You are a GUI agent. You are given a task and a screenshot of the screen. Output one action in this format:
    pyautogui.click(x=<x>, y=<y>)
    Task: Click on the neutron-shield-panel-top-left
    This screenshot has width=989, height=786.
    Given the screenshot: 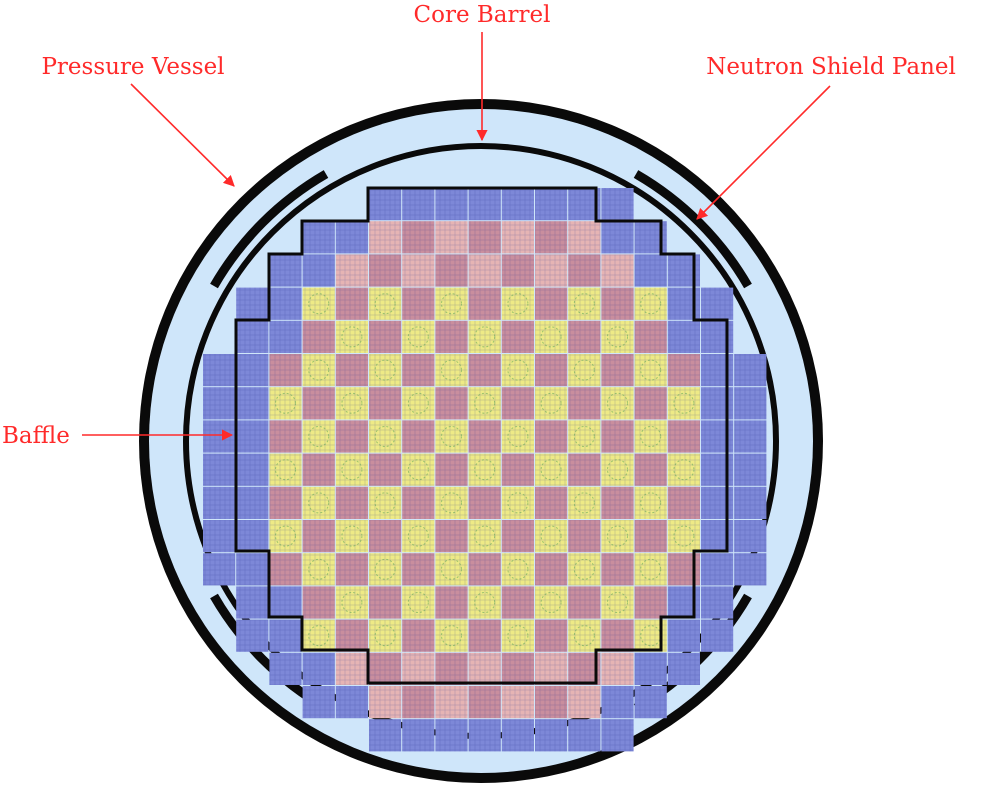 What is the action you would take?
    pyautogui.click(x=269, y=229)
    